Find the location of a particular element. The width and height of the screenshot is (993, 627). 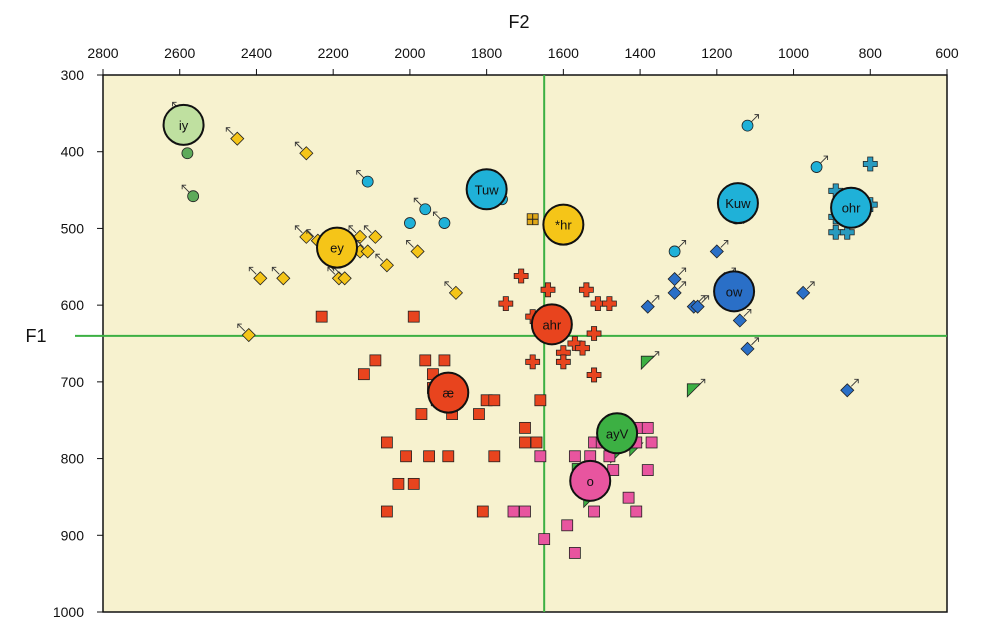

x-tick-label: 2200 is located at coordinates (333, 53).